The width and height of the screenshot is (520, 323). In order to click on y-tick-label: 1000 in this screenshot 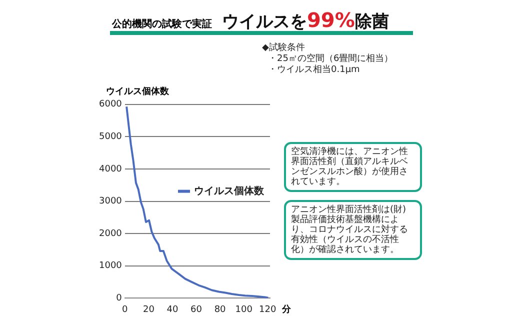, I will do `click(110, 266)`.